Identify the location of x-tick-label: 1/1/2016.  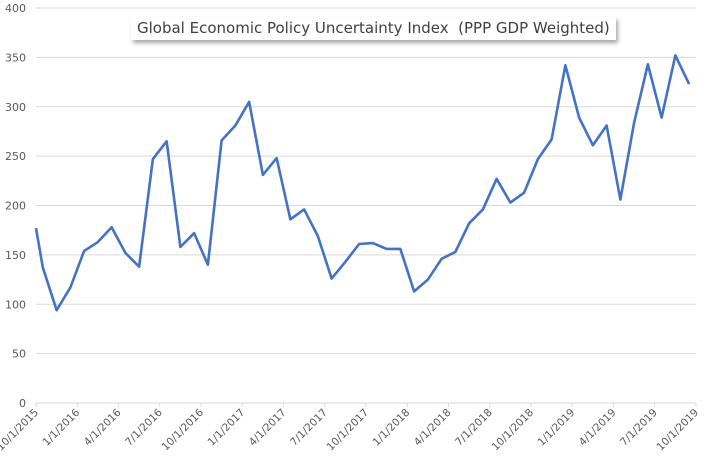
(62, 427).